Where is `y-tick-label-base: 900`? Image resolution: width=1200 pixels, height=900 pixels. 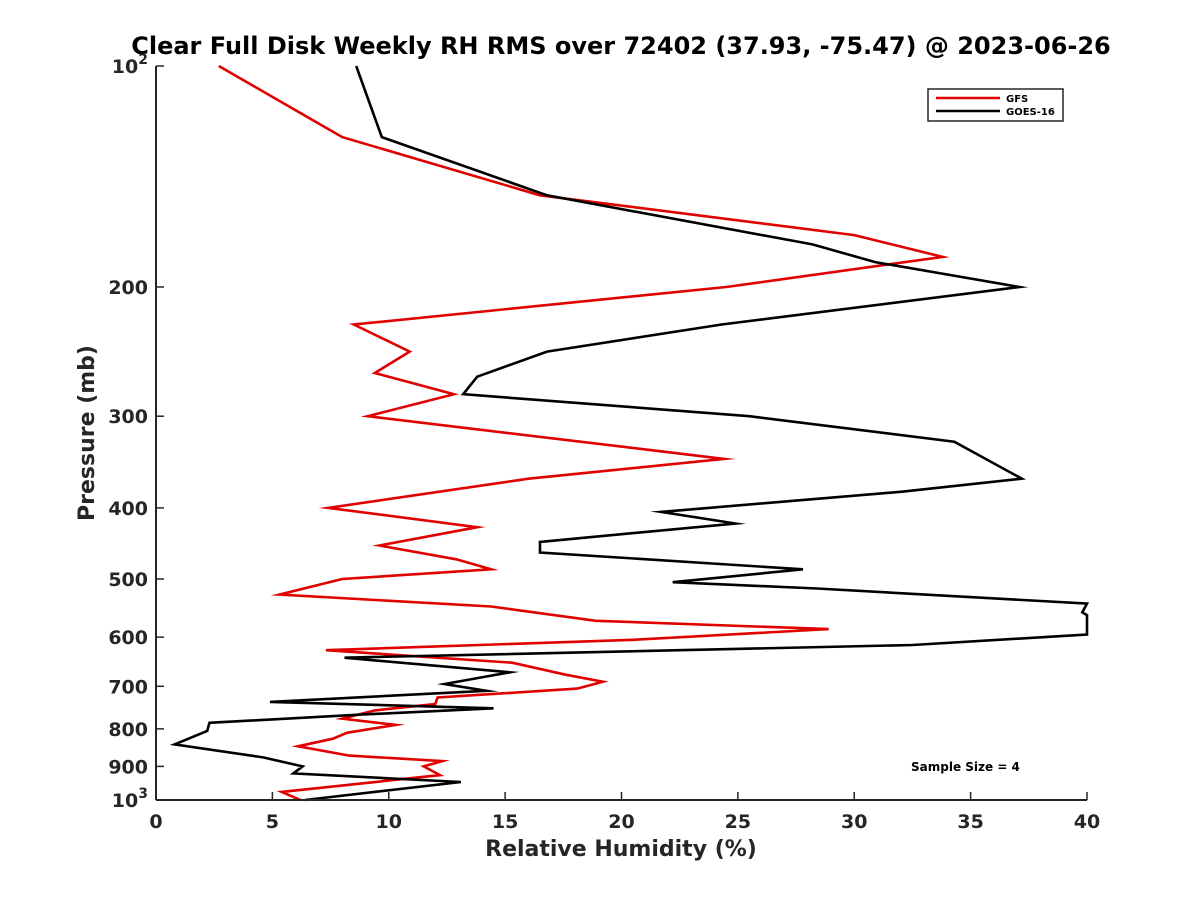 y-tick-label-base: 900 is located at coordinates (128, 767).